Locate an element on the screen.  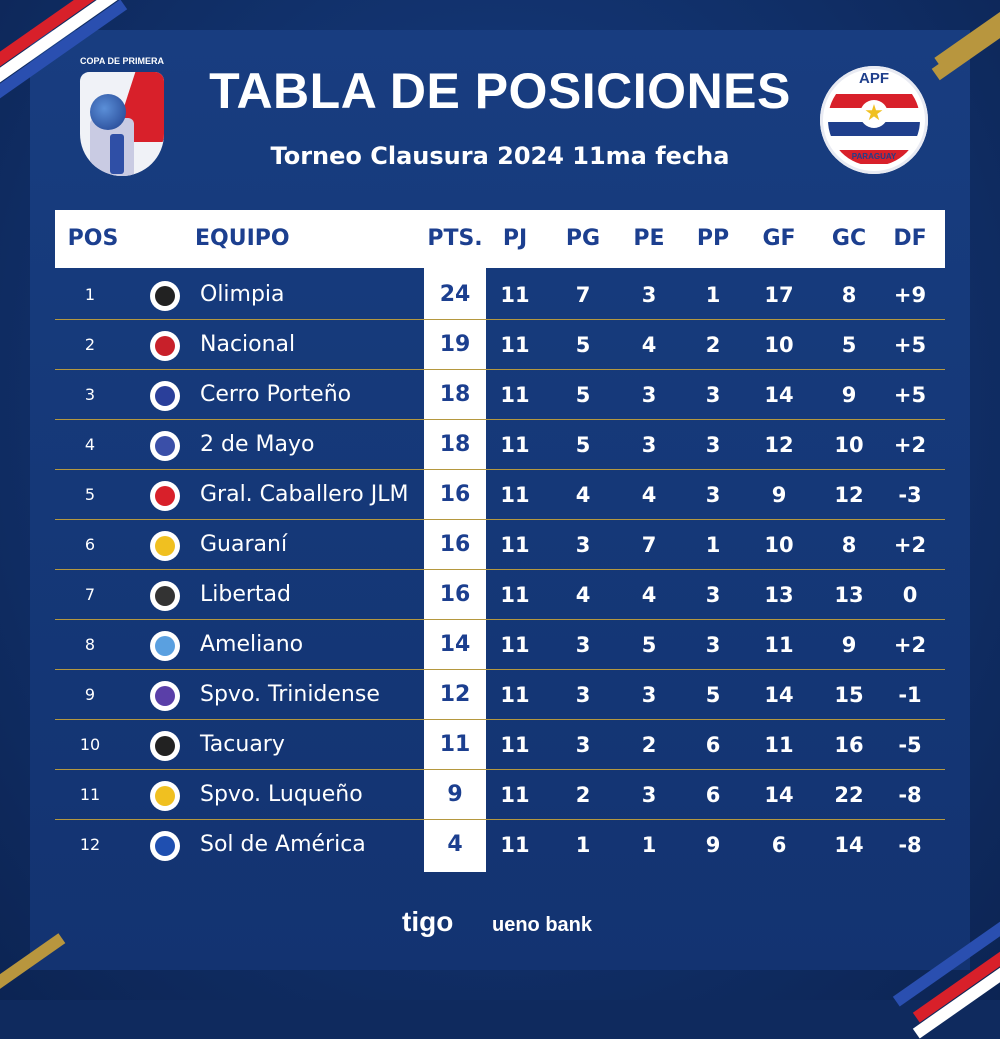
logo-shield is located at coordinates (122, 124).